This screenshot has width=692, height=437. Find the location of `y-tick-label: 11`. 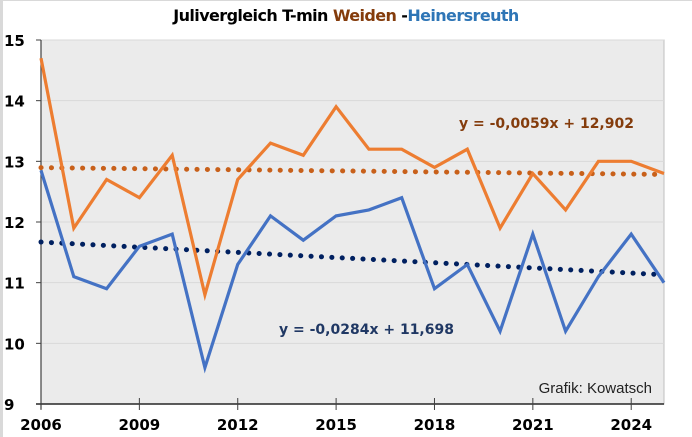

y-tick-label: 11 is located at coordinates (14, 284).